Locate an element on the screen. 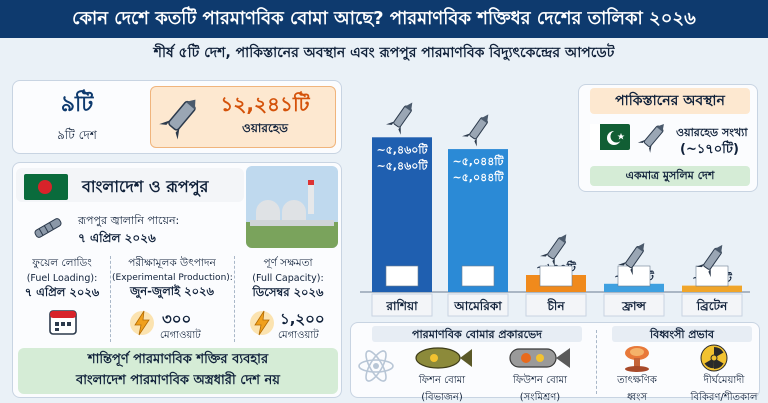 Image resolution: width=768 pixels, height=403 pixels. pakistan-flag-stripe is located at coordinates (595, 137).